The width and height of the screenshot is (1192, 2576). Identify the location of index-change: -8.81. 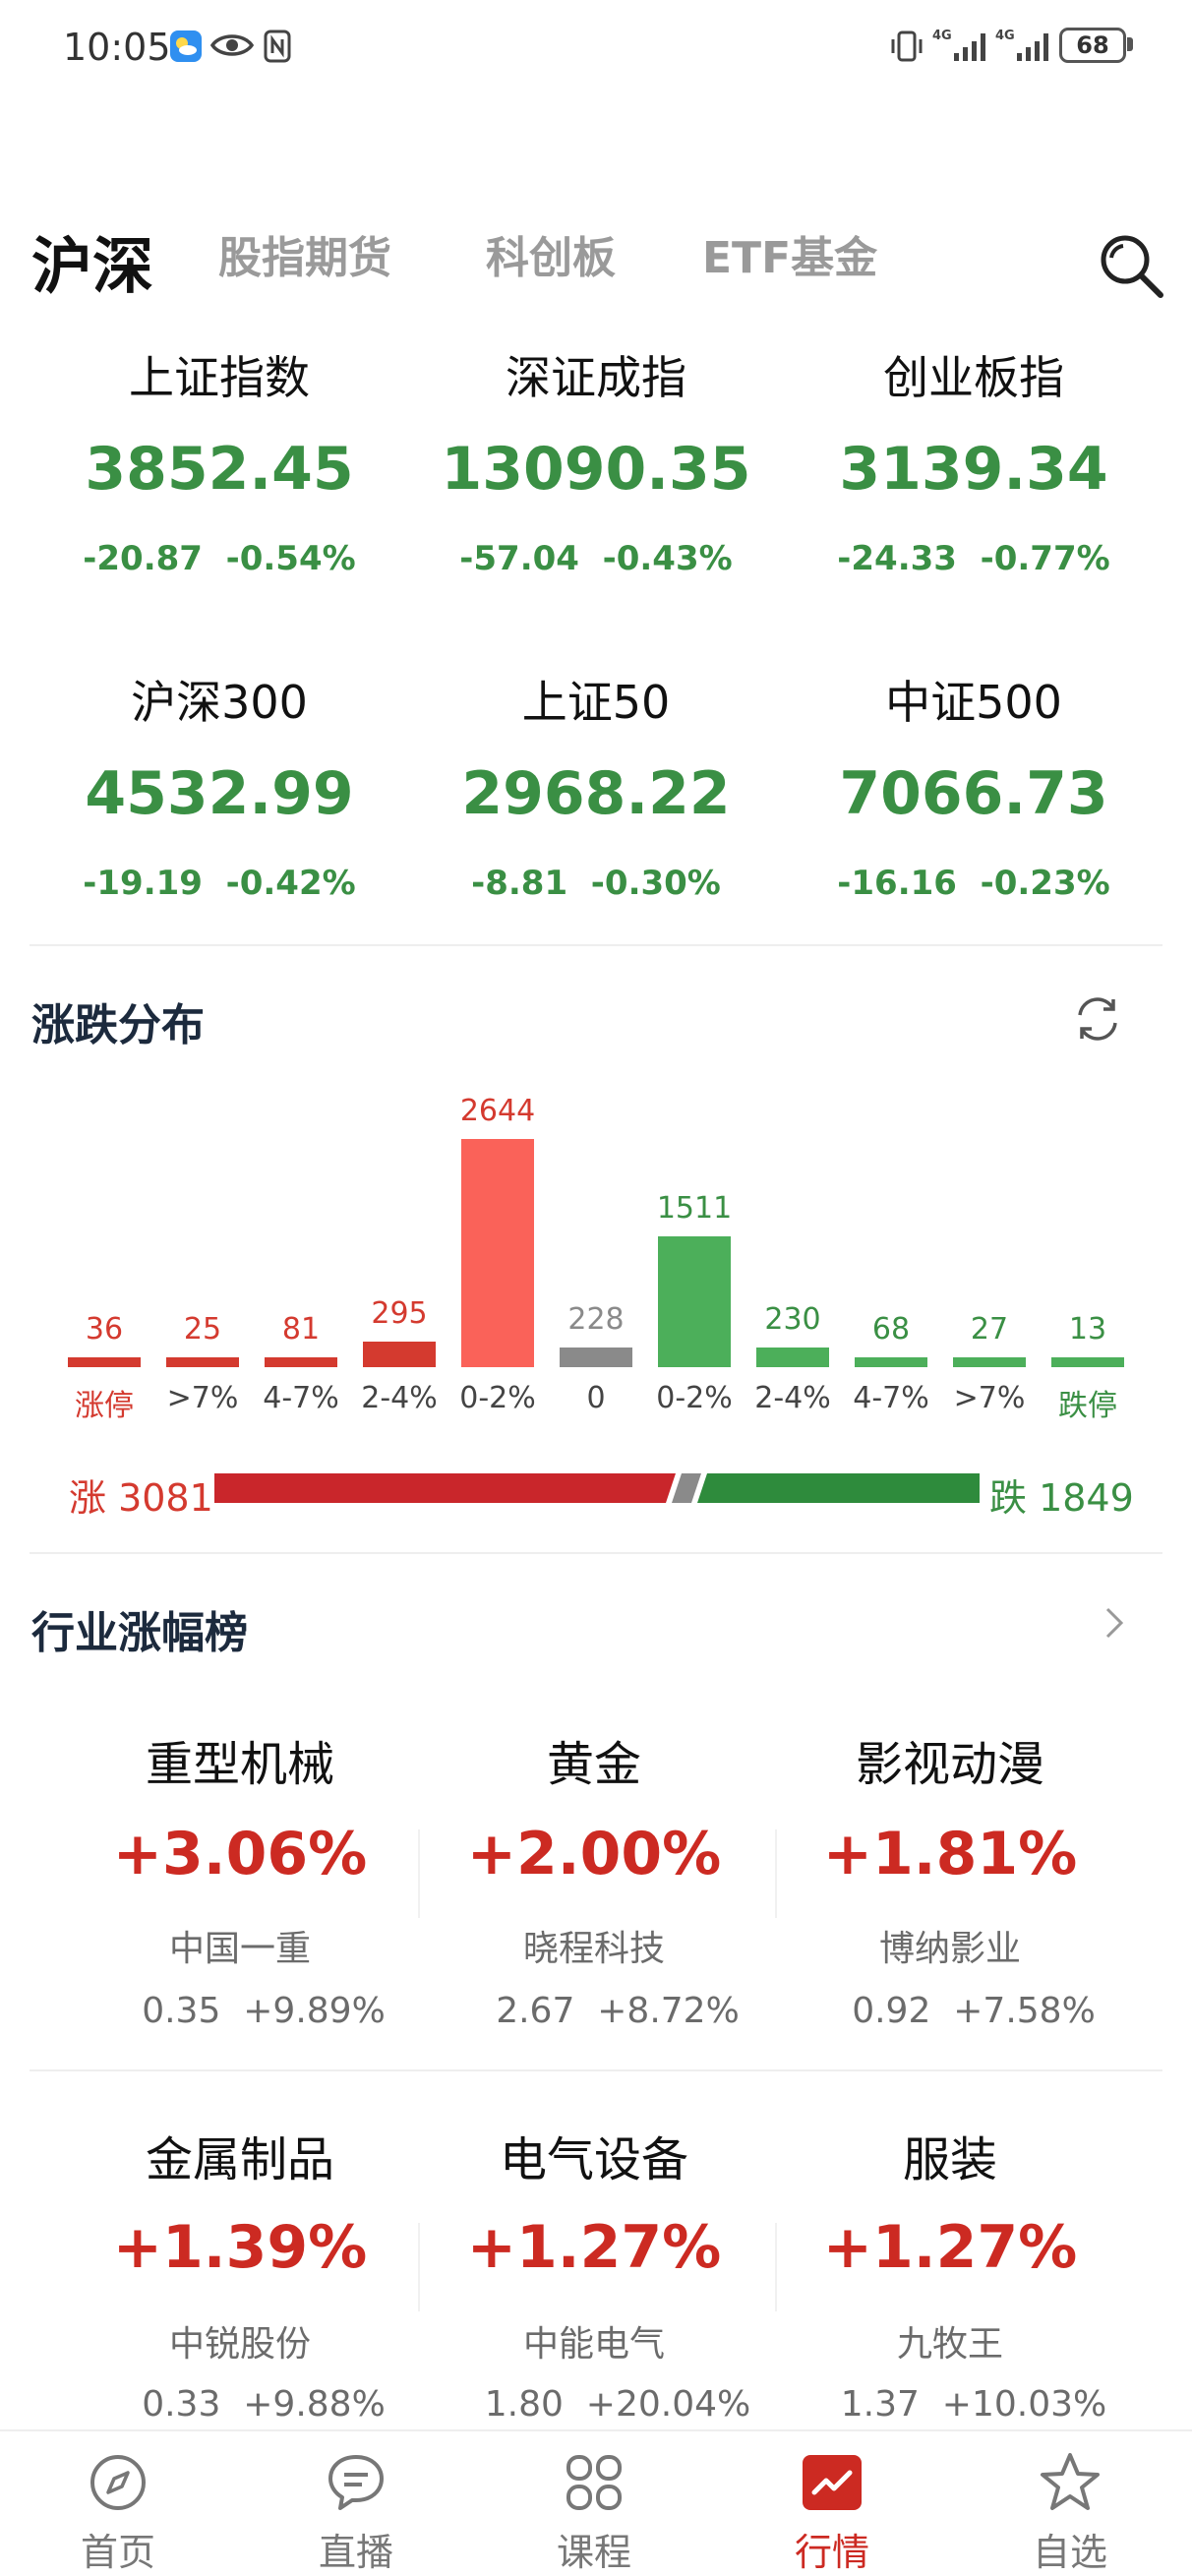
(520, 883).